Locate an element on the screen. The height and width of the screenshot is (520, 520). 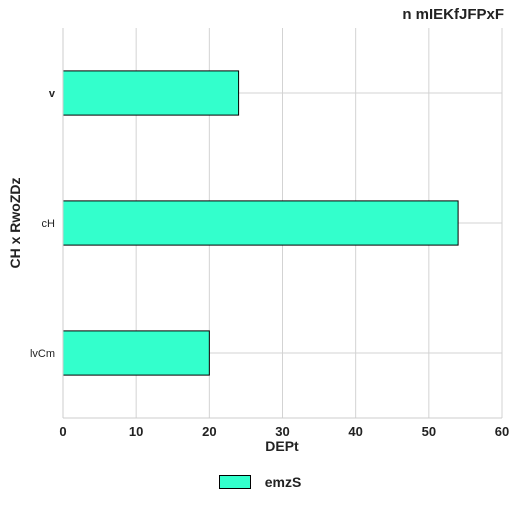
y-tick-label: lvCm is located at coordinates (42, 354).